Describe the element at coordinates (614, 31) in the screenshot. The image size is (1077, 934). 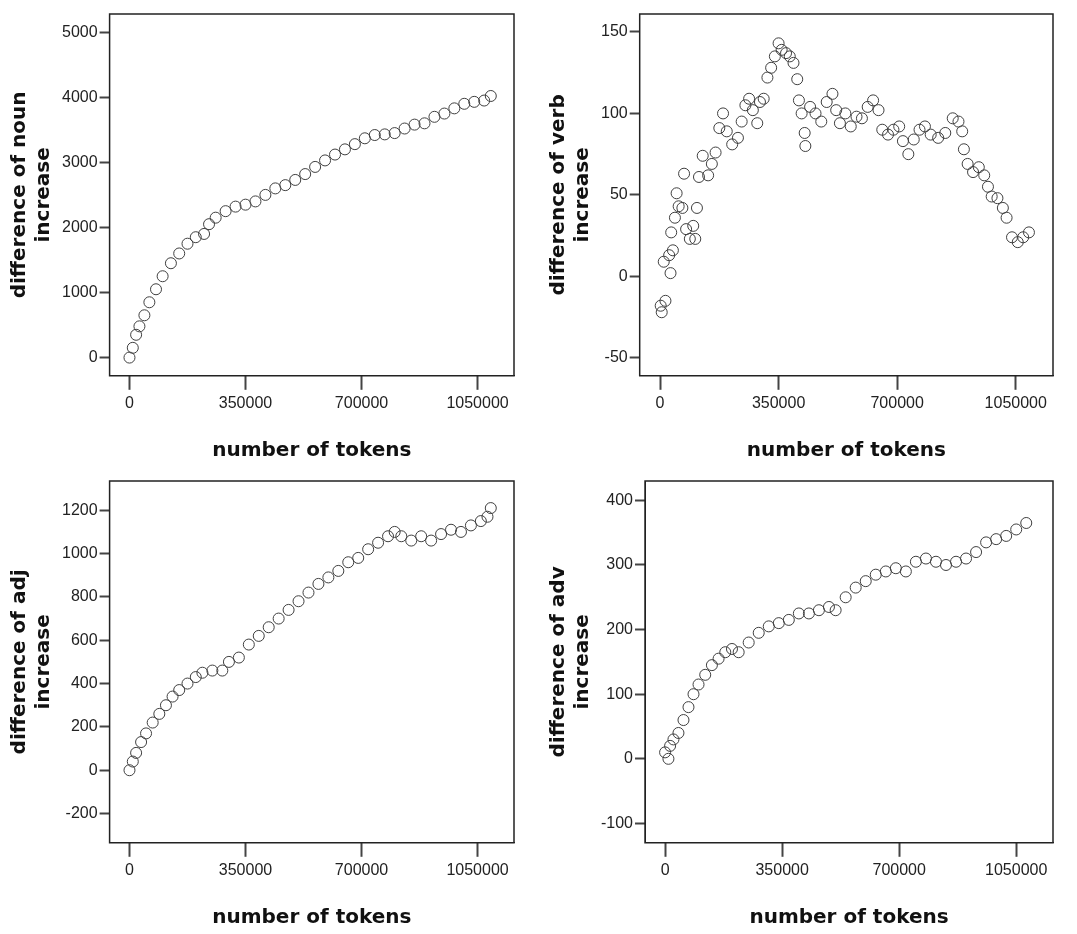
I see `y-tick-label: 150` at that location.